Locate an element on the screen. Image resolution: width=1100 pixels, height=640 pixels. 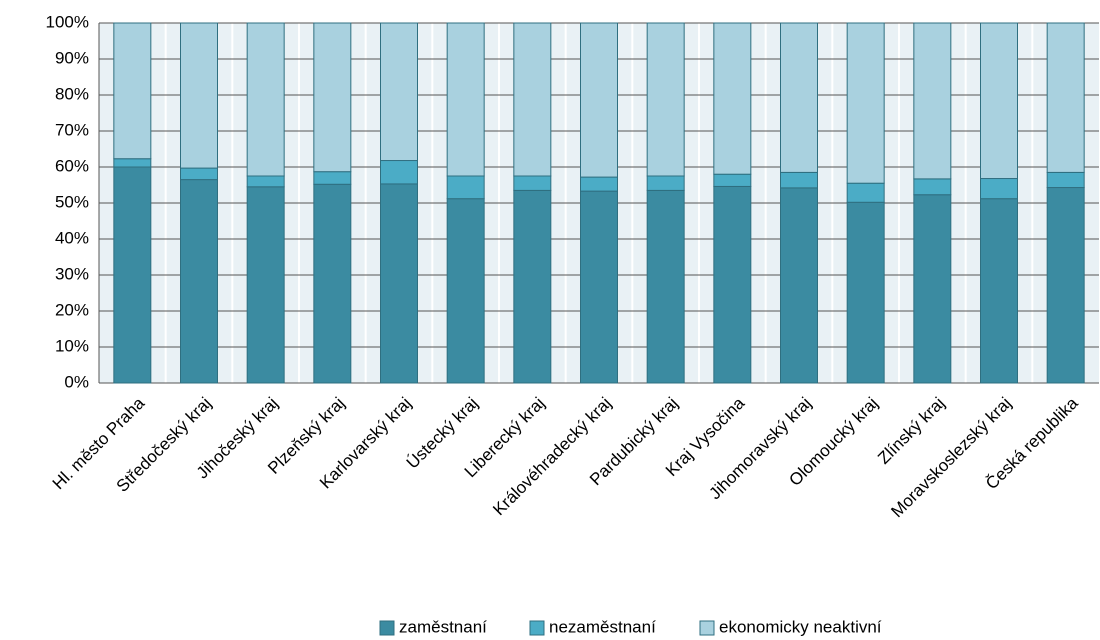
y-tick-label: 20% is located at coordinates (72, 309).